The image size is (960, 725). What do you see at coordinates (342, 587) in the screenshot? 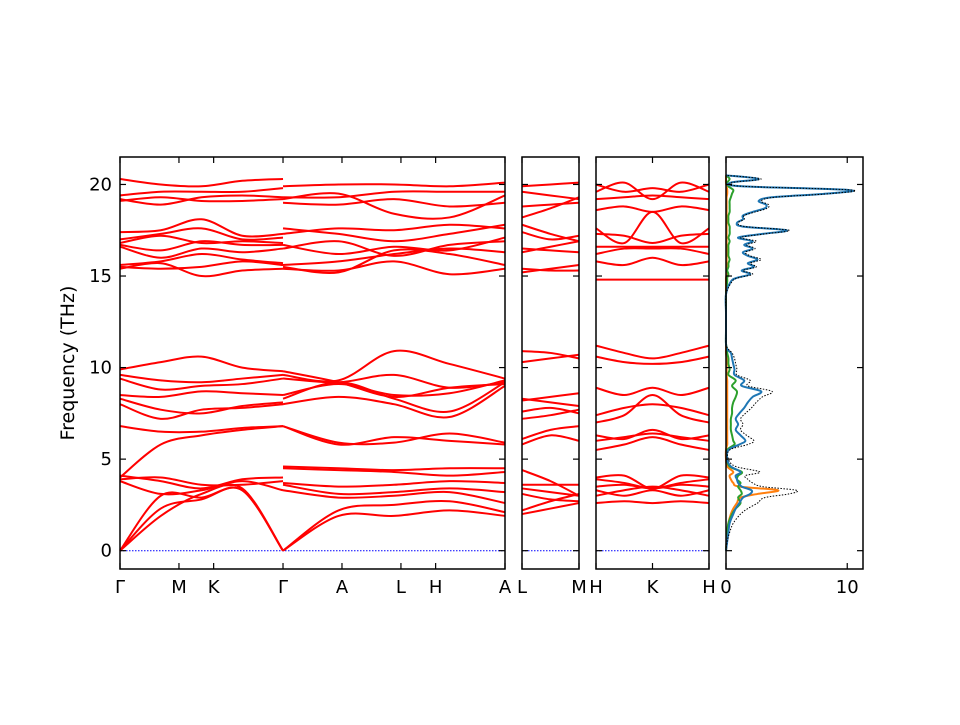
I see `q-point-label: A` at bounding box center [342, 587].